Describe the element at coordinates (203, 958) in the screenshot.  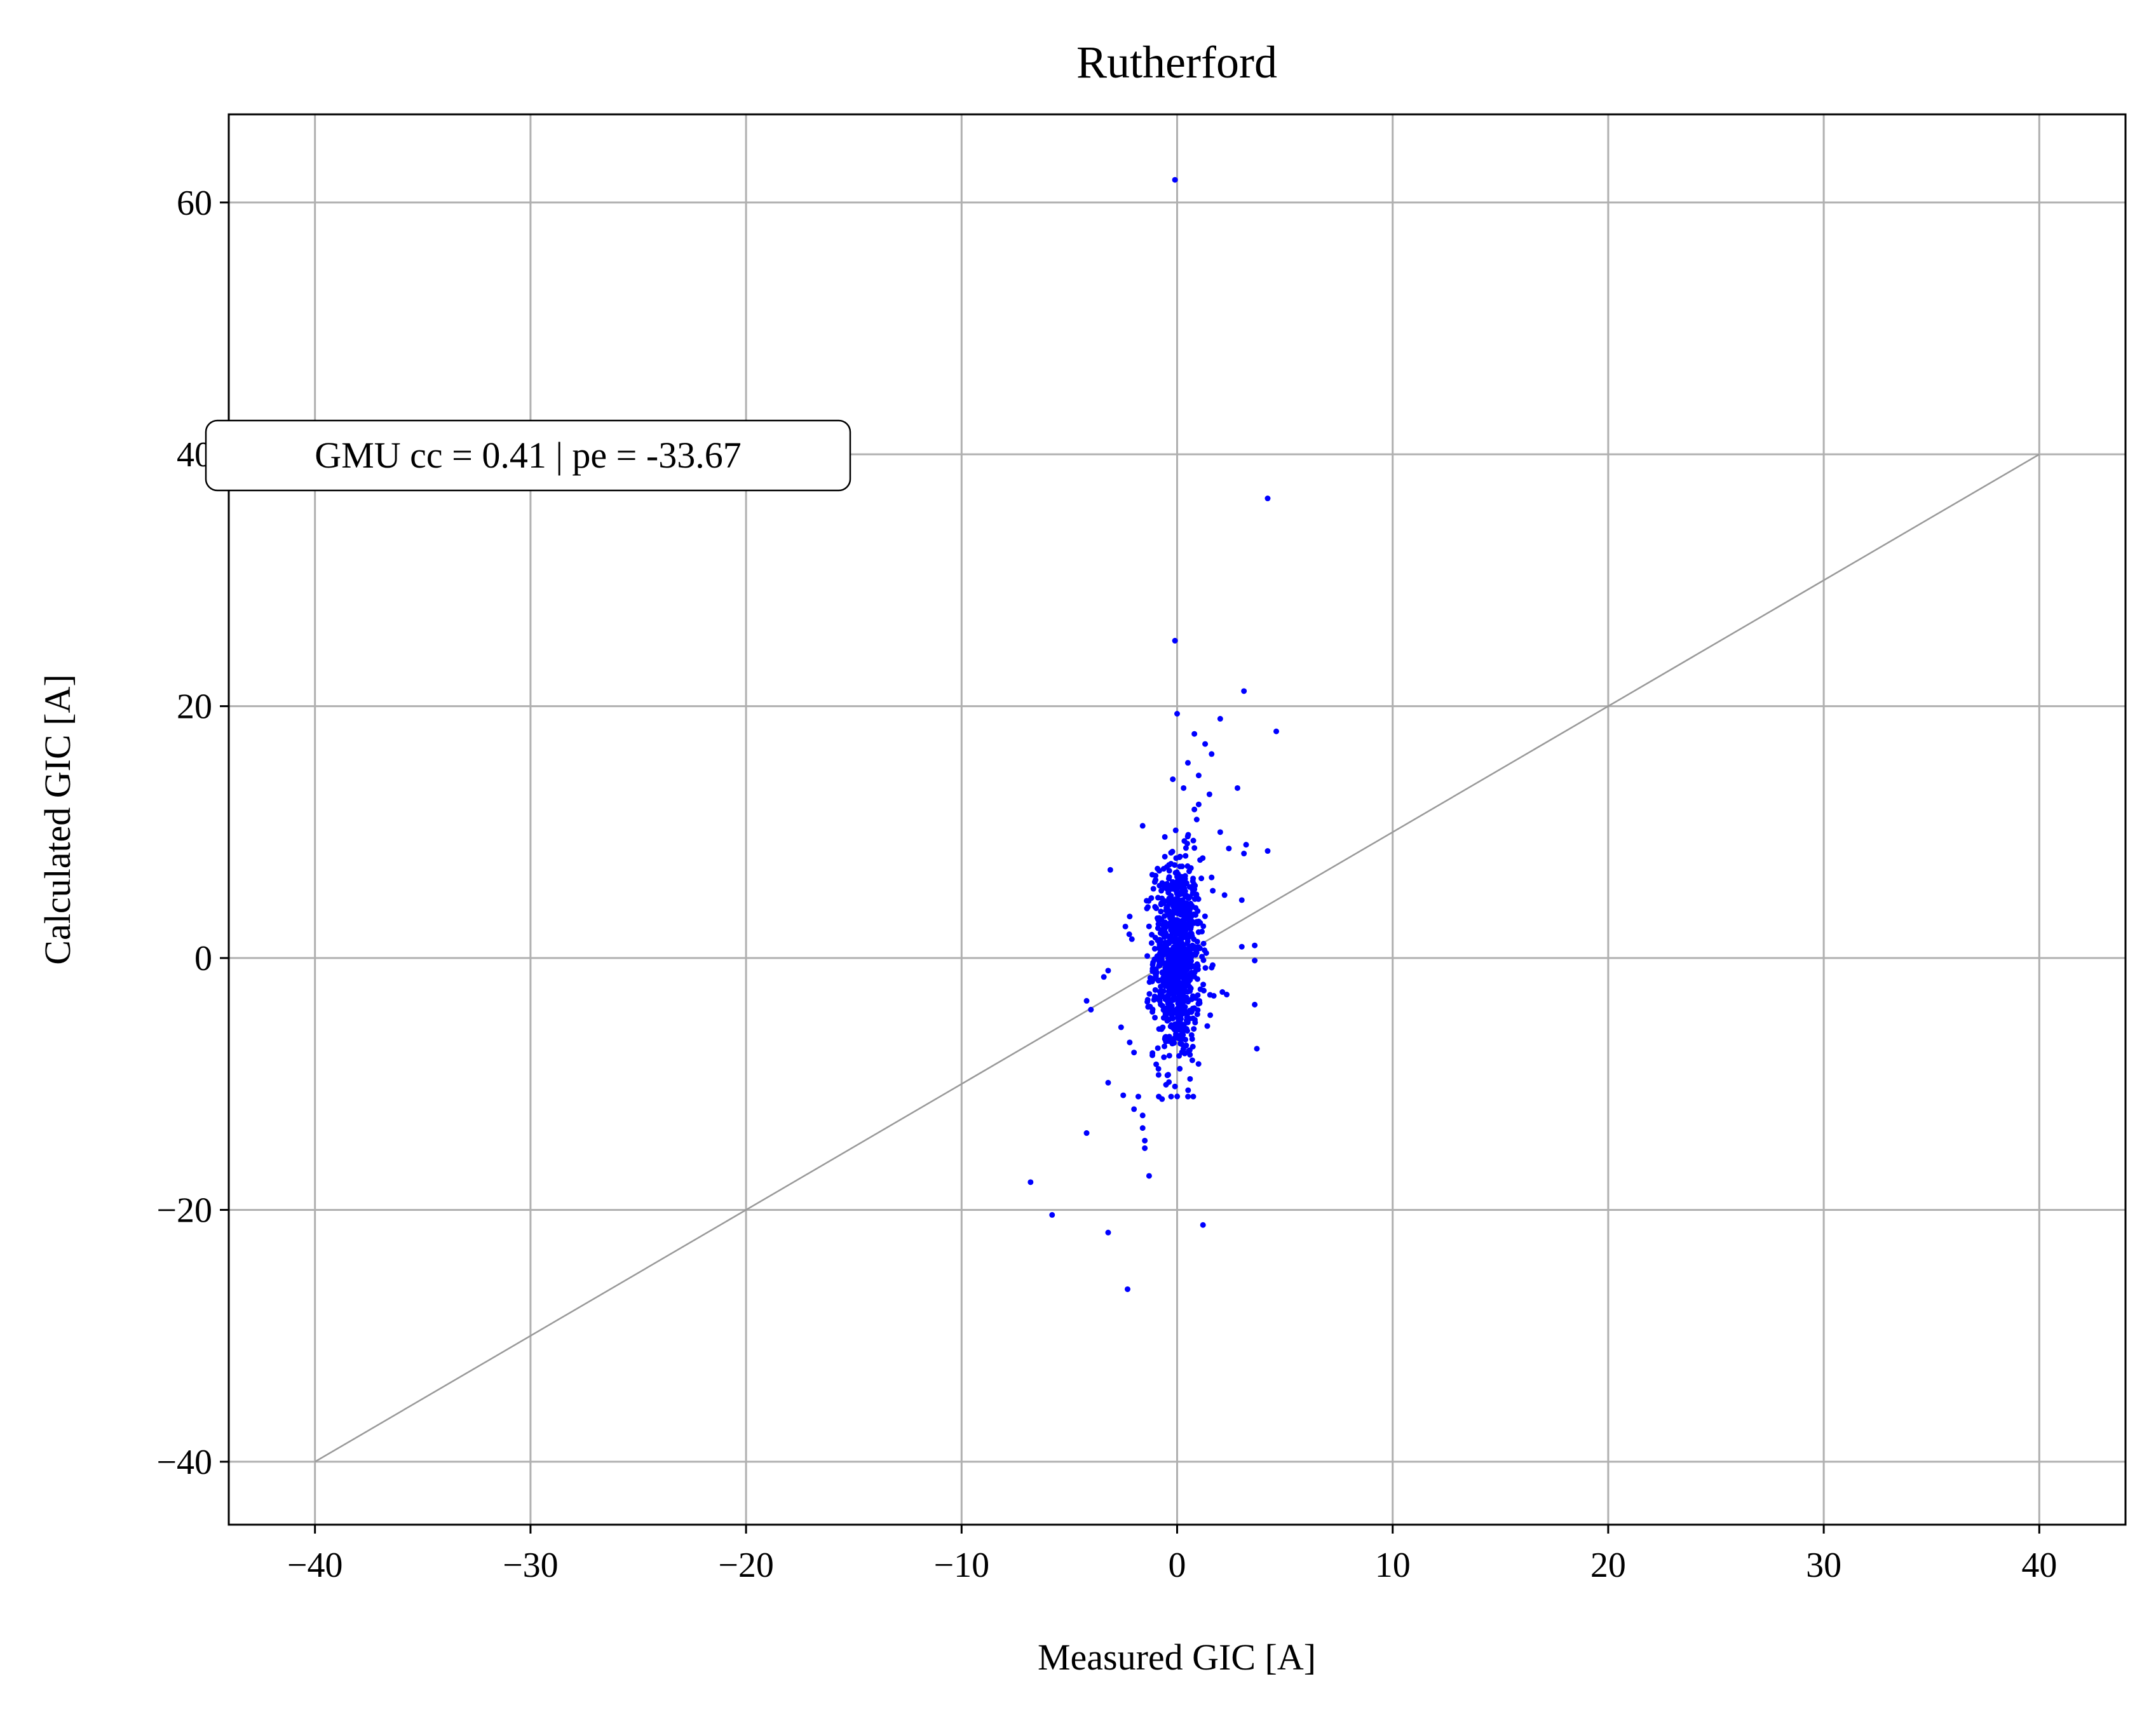
I see `y-tick-label: 0` at that location.